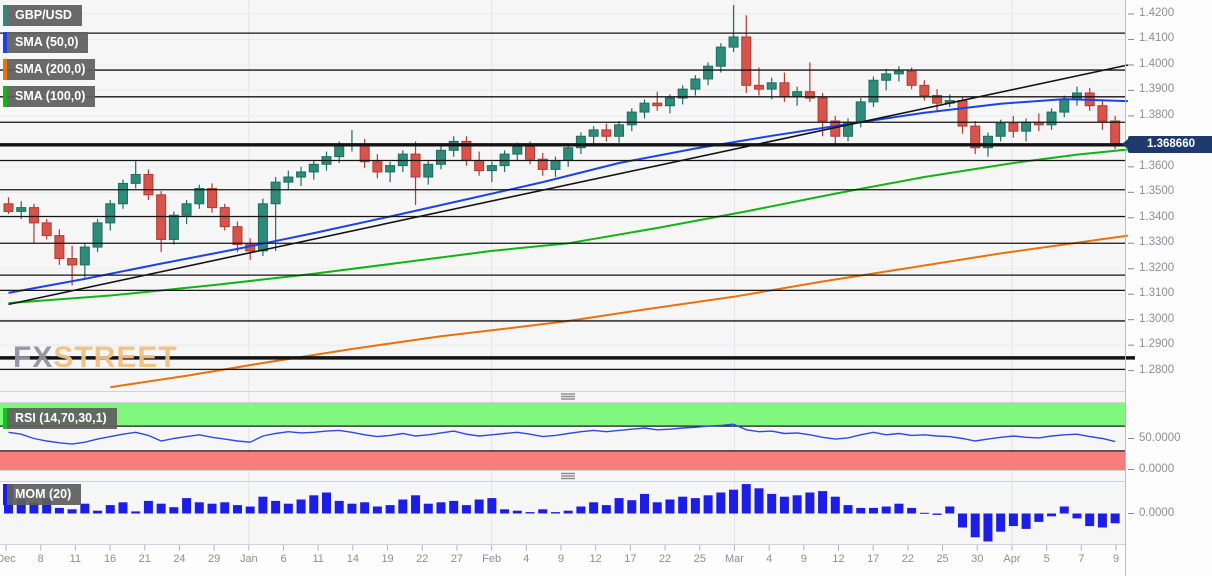 The width and height of the screenshot is (1212, 576). Describe the element at coordinates (1157, 318) in the screenshot. I see `price-tick-label: 1.3000` at that location.